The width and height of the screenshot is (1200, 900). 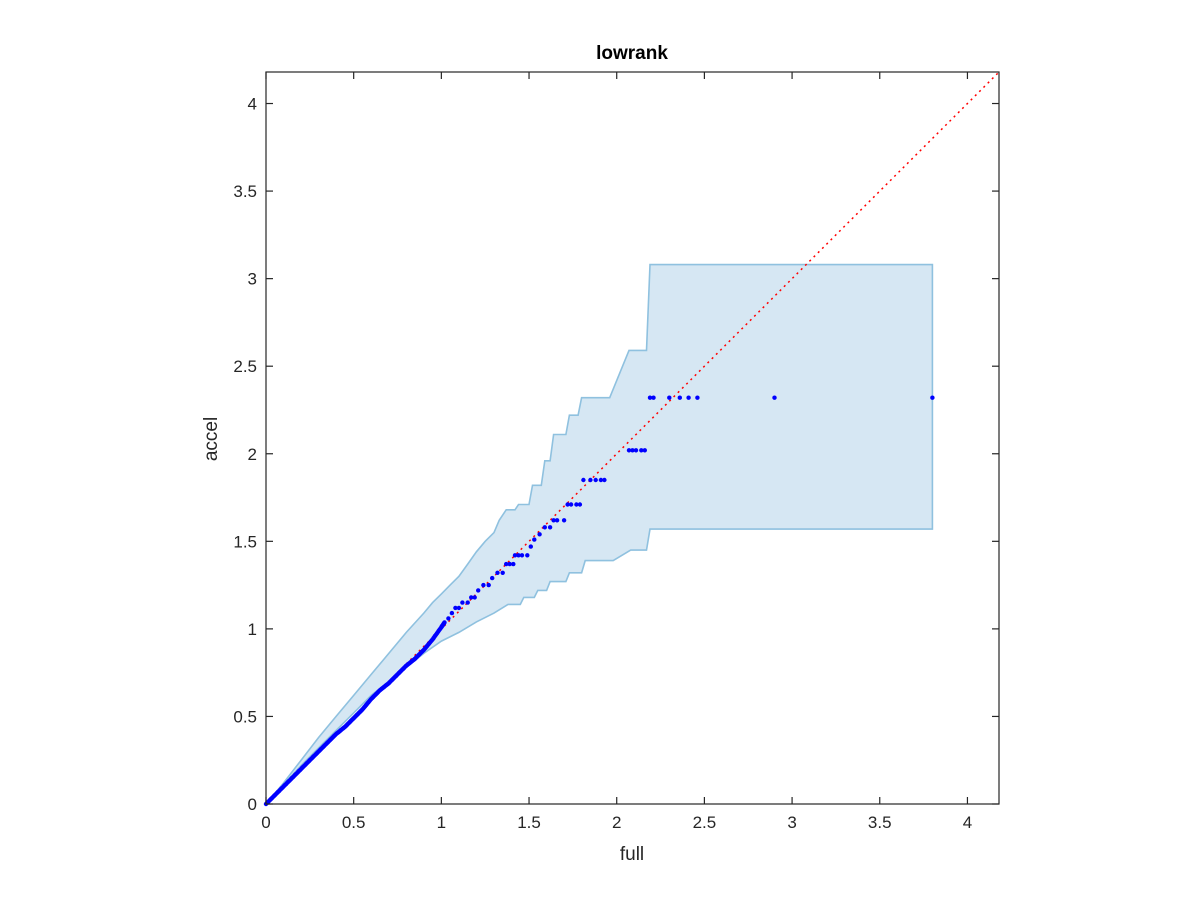 What do you see at coordinates (616, 822) in the screenshot?
I see `x-tick-label: 2` at bounding box center [616, 822].